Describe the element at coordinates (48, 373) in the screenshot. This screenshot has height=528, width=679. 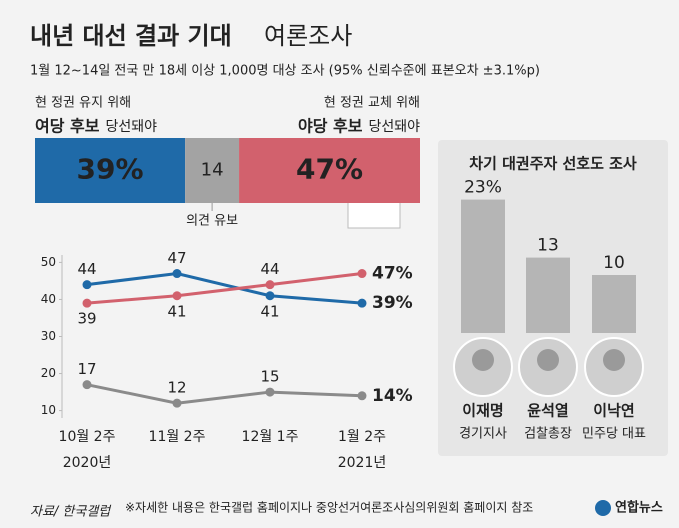
I see `y-tick-label: 20` at that location.